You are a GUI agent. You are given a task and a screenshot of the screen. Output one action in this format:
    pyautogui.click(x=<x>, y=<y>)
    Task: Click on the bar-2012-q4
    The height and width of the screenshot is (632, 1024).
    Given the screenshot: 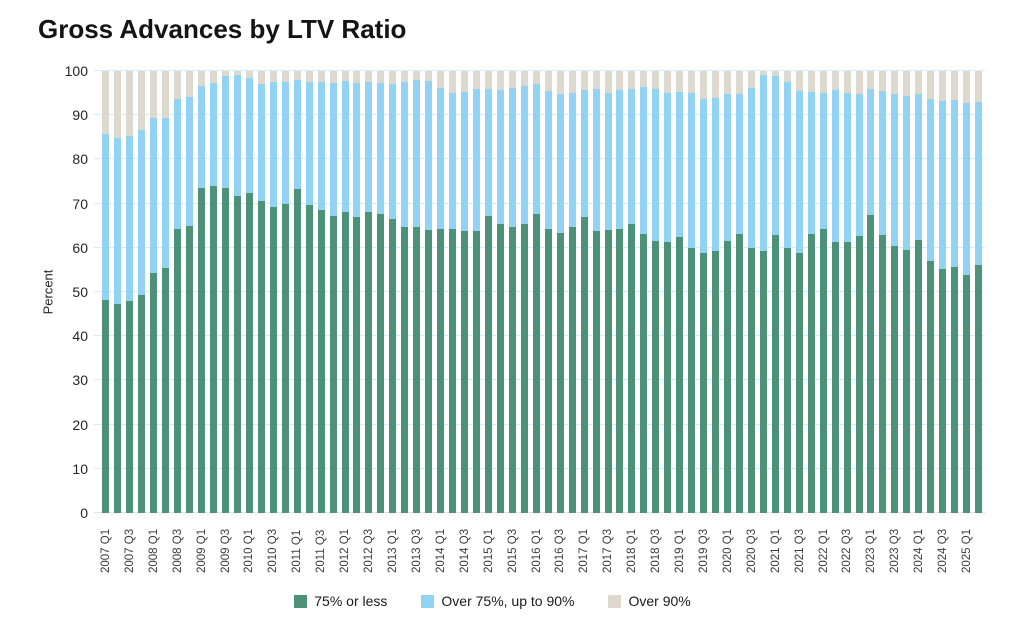 What is the action you would take?
    pyautogui.click(x=381, y=292)
    